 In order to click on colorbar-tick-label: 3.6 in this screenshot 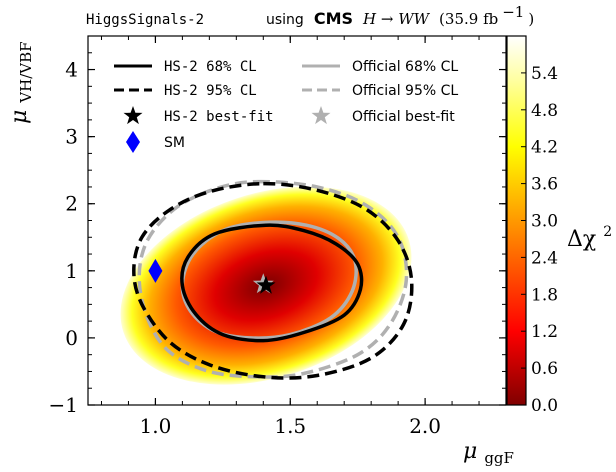, I will do `click(544, 185)`.